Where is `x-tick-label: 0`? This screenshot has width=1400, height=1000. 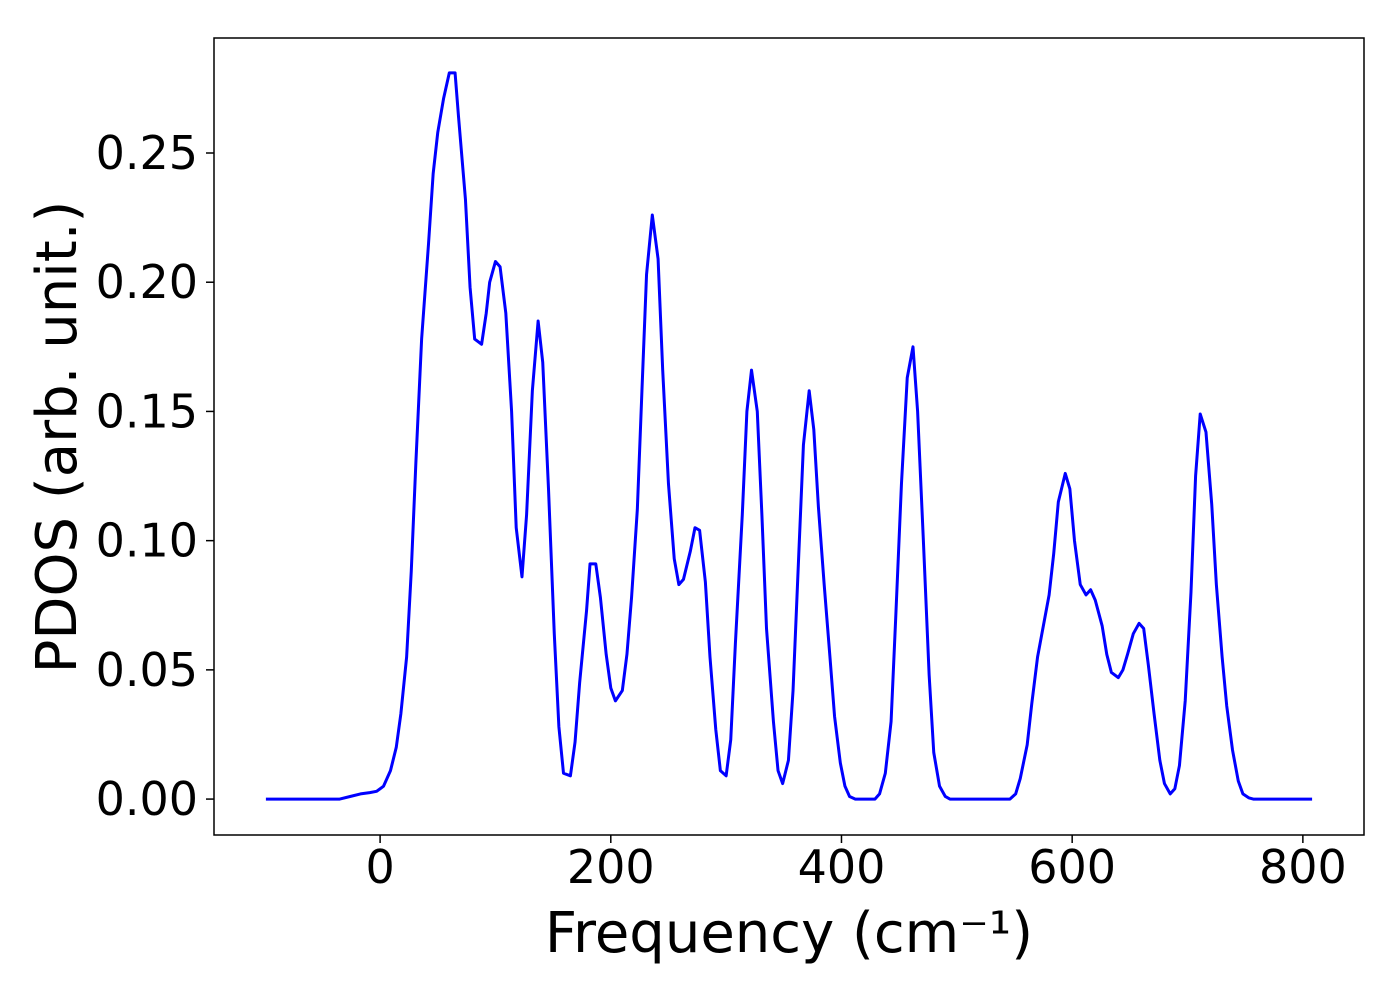 x-tick-label: 0 is located at coordinates (379, 867).